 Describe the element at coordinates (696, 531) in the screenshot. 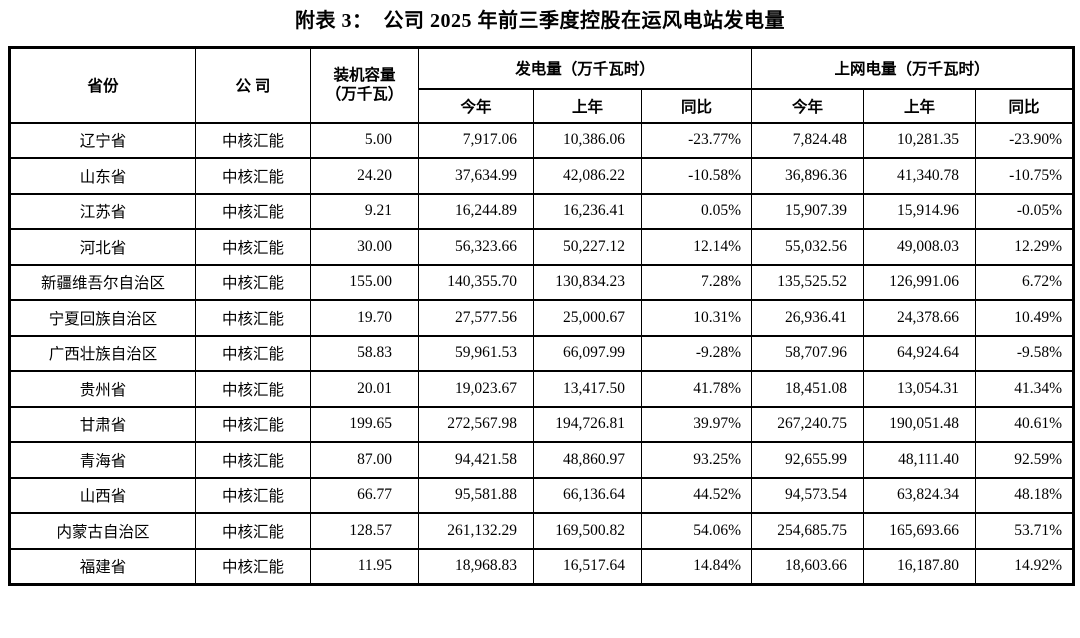

I see `gen-yoy-cell: 54.06%` at that location.